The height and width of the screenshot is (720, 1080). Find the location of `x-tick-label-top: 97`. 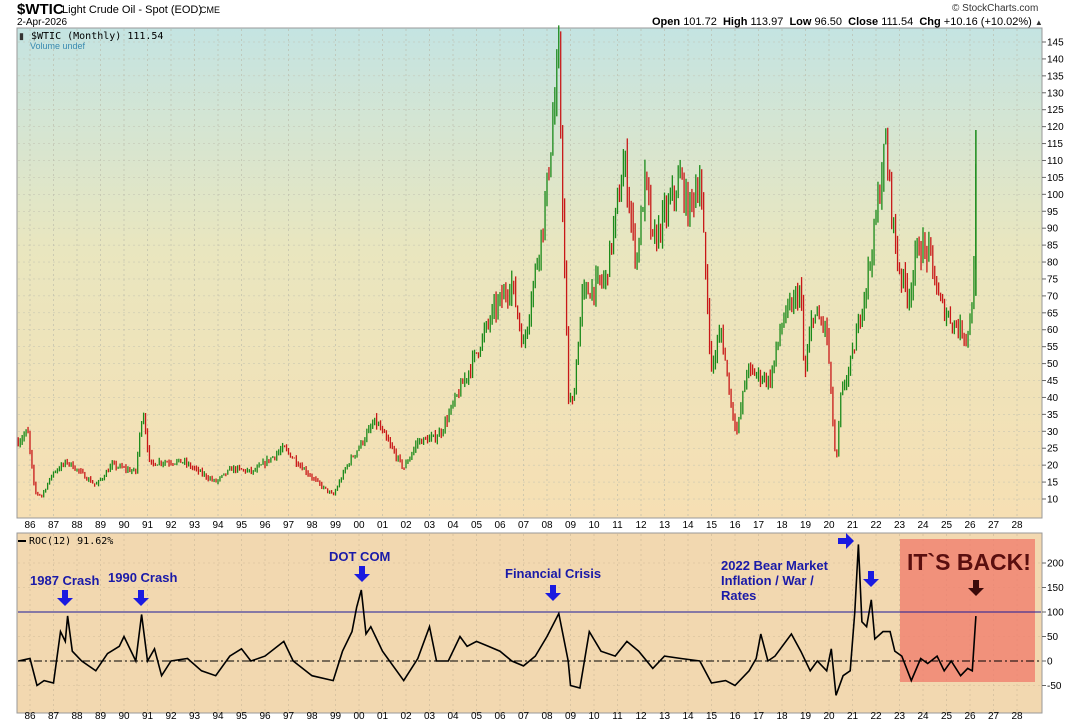

x-tick-label-top: 97 is located at coordinates (289, 525).